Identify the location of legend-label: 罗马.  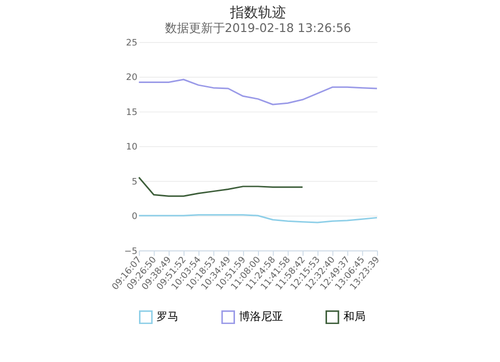
(167, 317).